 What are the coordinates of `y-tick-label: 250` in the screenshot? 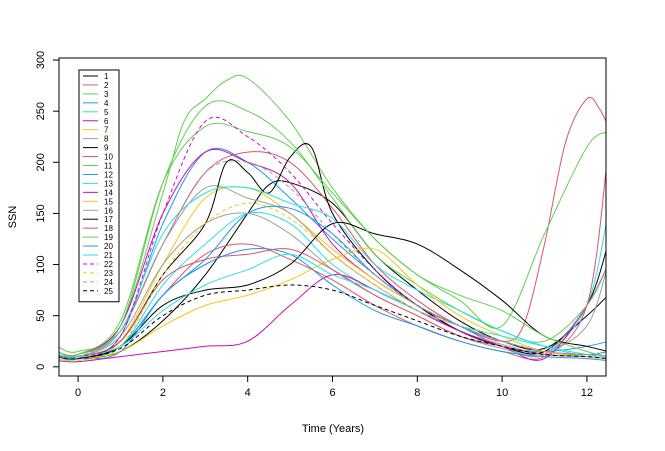 It's located at (41, 111).